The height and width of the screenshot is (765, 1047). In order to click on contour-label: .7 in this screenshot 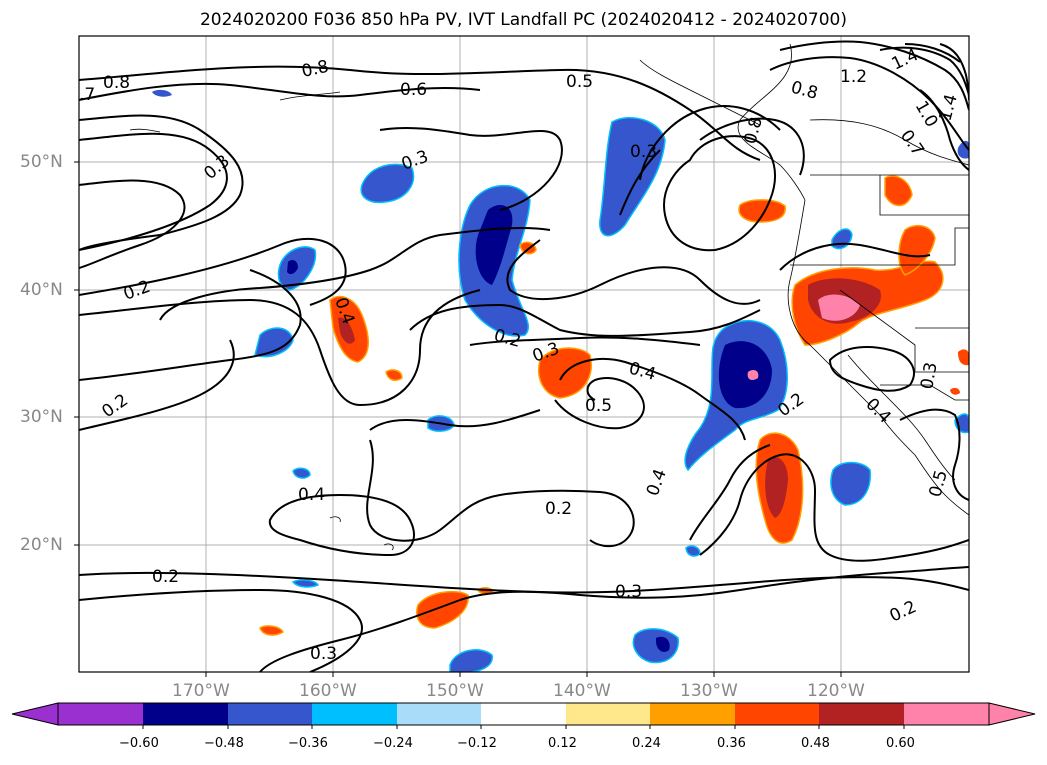, I will do `click(87, 95)`.